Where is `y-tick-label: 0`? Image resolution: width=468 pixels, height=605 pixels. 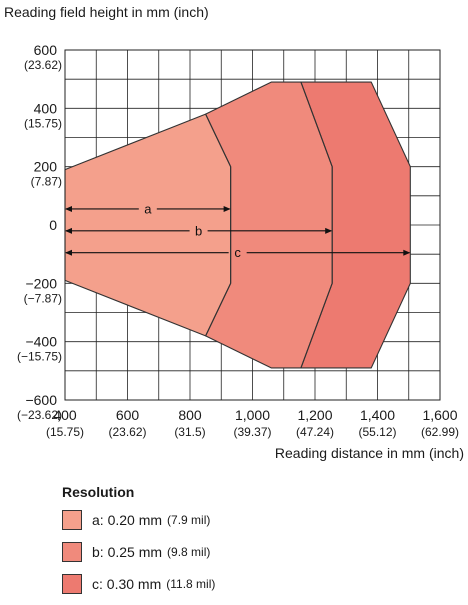
y-tick-label: 0 is located at coordinates (53, 225).